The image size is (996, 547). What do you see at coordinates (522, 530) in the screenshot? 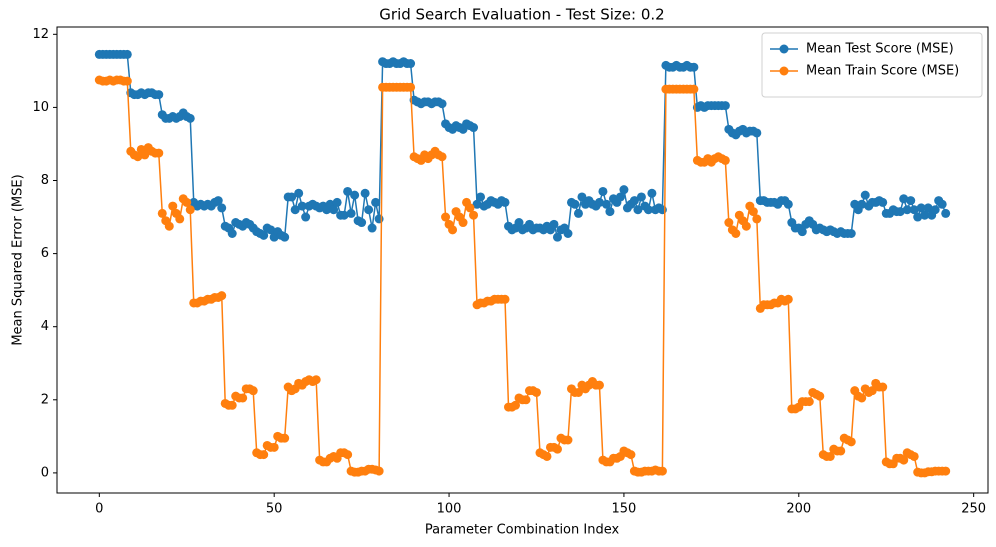
I see `x-axis-label: Parameter Combination Index` at bounding box center [522, 530].